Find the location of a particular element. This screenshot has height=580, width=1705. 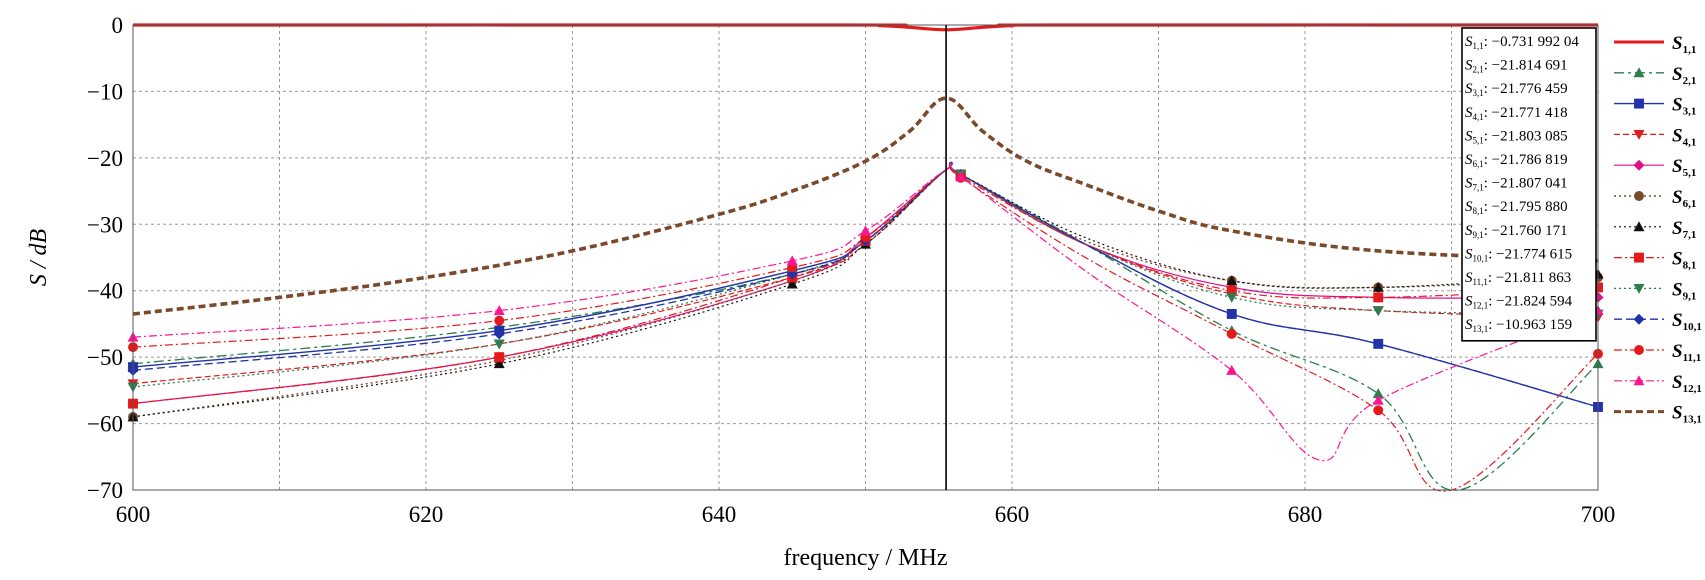

readout-row: S8,1: −21.795 880 is located at coordinates (1516, 207).